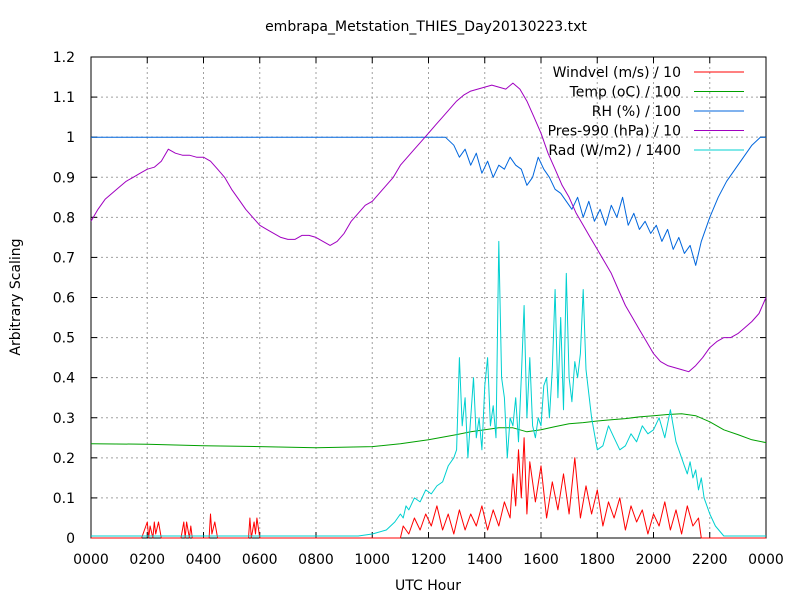 Image resolution: width=800 pixels, height=600 pixels. What do you see at coordinates (541, 560) in the screenshot?
I see `x-tick-label: 1600` at bounding box center [541, 560].